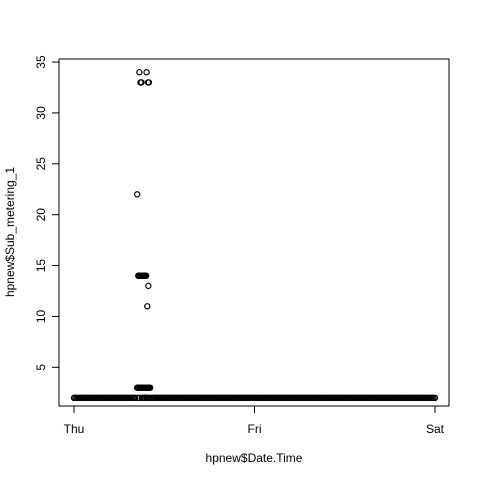 This screenshot has height=480, width=480. What do you see at coordinates (435, 429) in the screenshot?
I see `x-tick-label: Sat` at bounding box center [435, 429].